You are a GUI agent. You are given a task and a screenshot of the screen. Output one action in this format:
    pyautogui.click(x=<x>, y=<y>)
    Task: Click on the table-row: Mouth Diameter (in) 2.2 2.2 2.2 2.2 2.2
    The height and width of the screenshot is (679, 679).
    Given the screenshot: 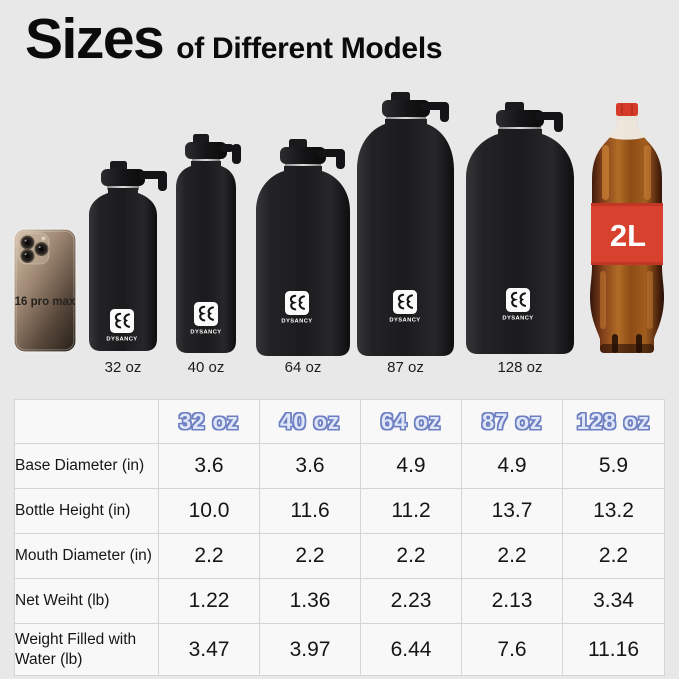 What is the action you would take?
    pyautogui.click(x=339, y=556)
    